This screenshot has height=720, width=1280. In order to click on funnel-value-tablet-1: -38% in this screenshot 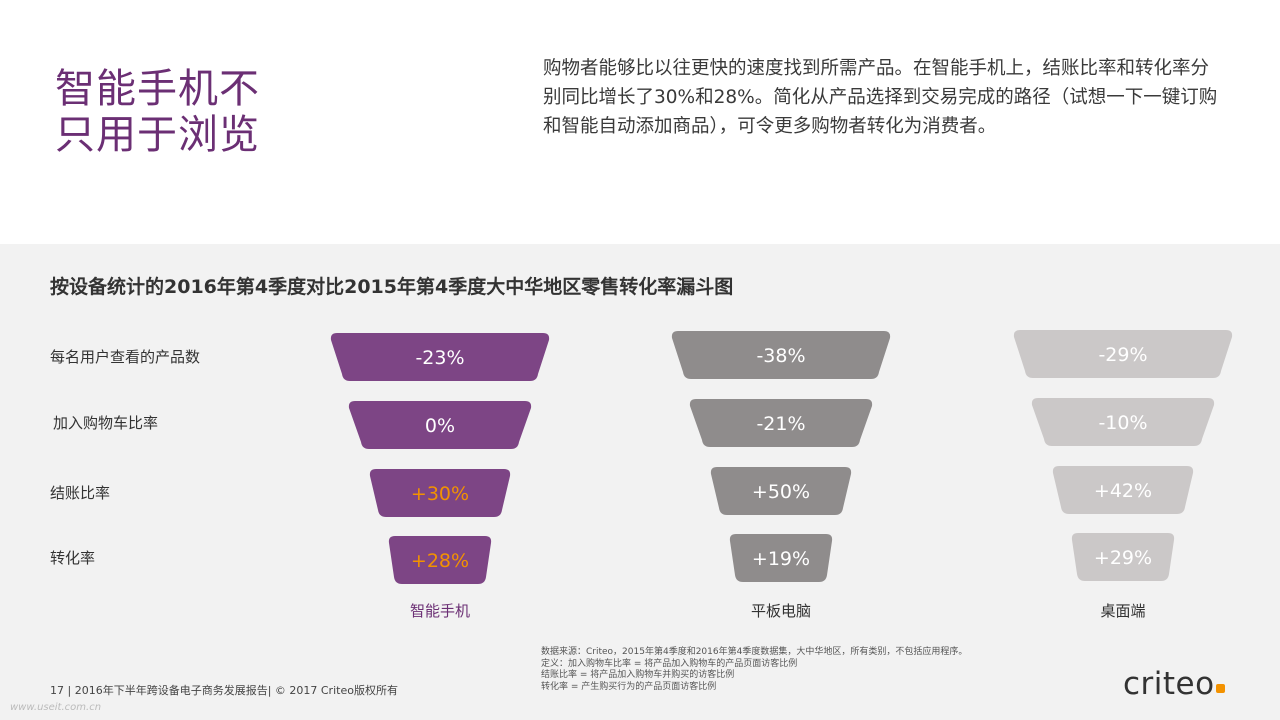, I will do `click(780, 356)`.